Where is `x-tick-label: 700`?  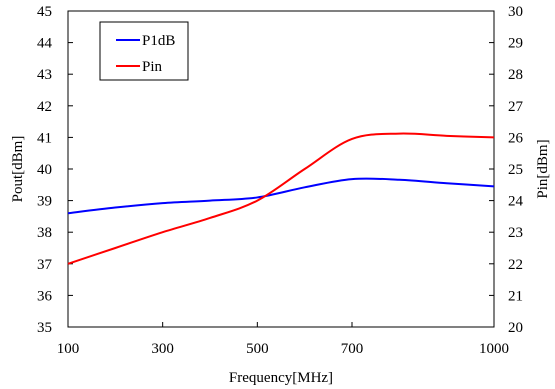 x-tick-label: 700 is located at coordinates (352, 349).